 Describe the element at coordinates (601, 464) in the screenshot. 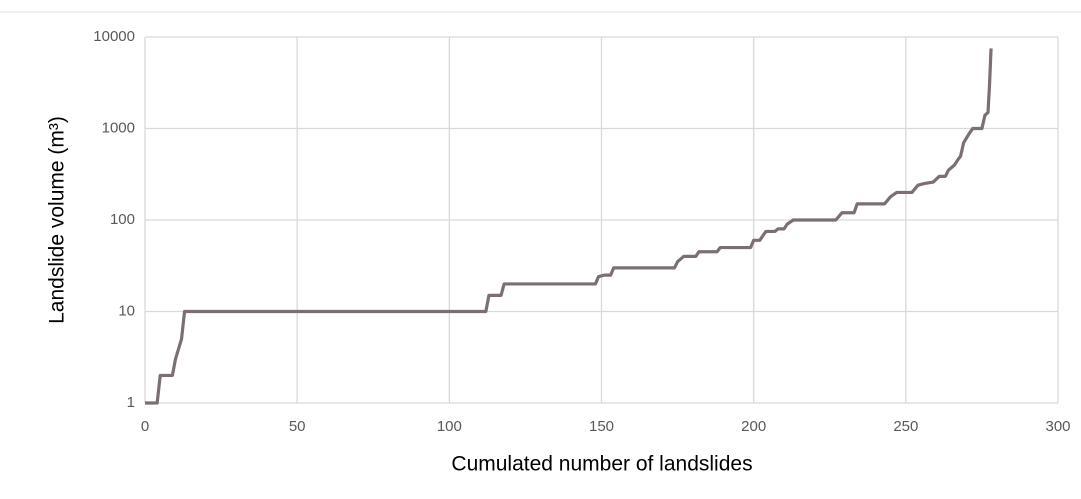

I see `x-axis-title: Cumulated number of landslides` at that location.